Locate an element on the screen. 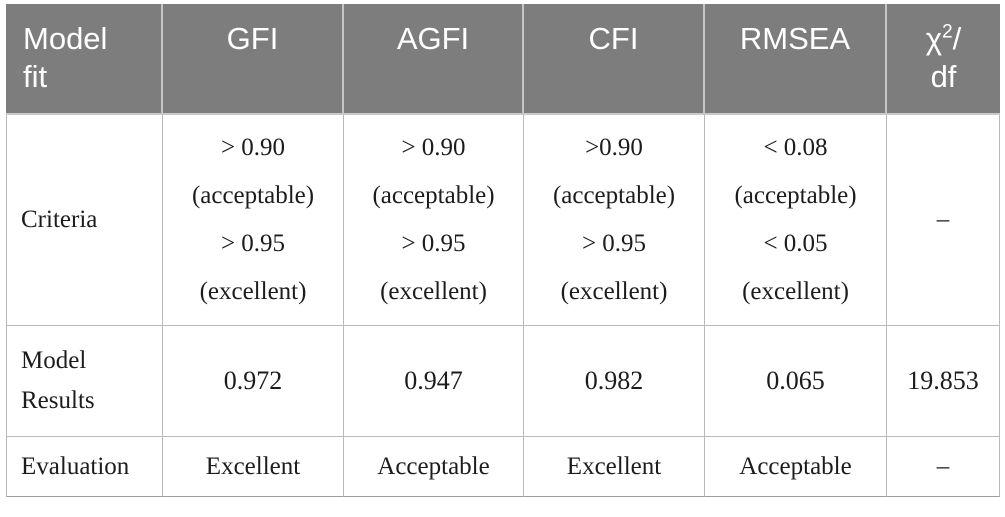 Image resolution: width=1005 pixels, height=517 pixels. header-cell-cfi: CFI is located at coordinates (614, 59).